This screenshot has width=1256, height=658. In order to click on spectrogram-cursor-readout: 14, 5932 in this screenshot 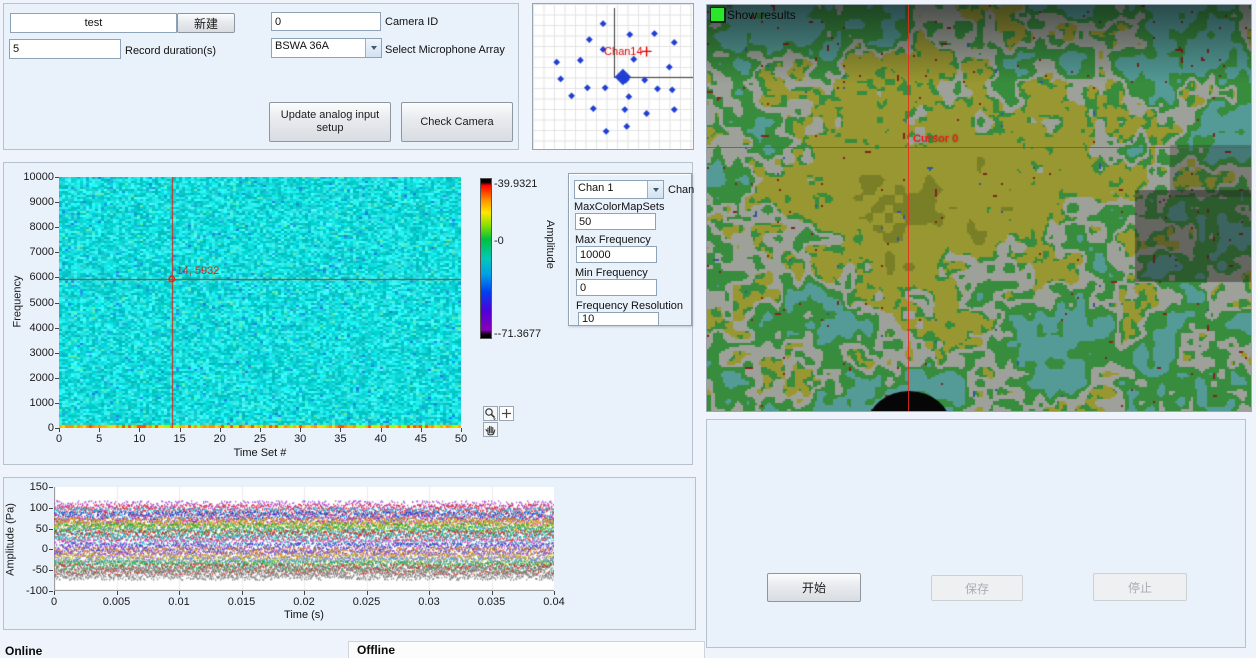, I will do `click(198, 271)`.